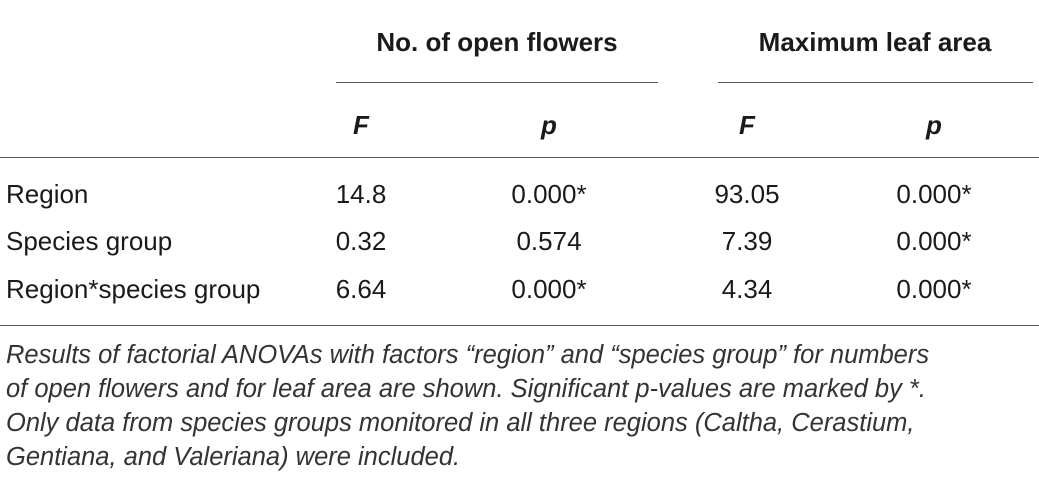 This screenshot has height=485, width=1039. What do you see at coordinates (934, 125) in the screenshot?
I see `subheader-p-leaf: p` at bounding box center [934, 125].